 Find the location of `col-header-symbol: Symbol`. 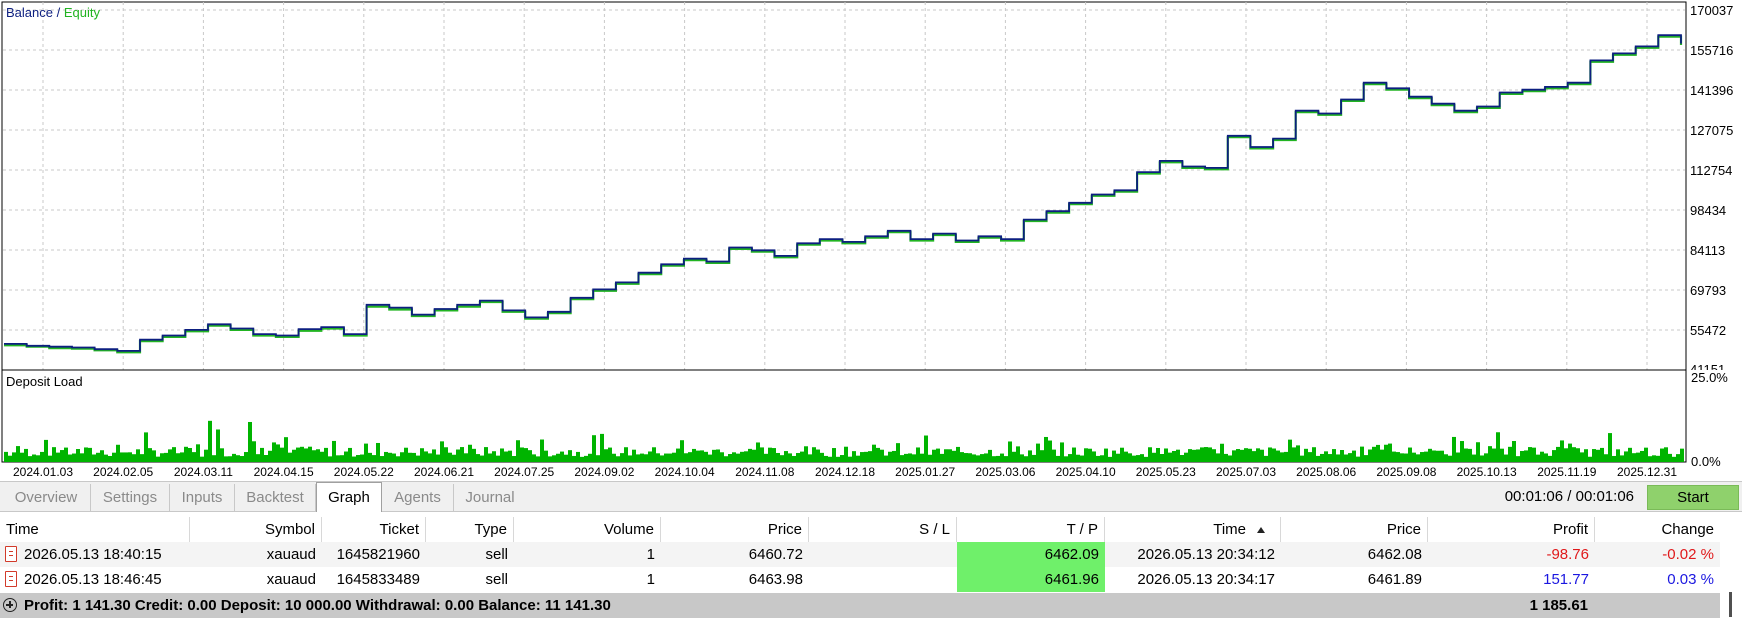

col-header-symbol: Symbol is located at coordinates (256, 529).